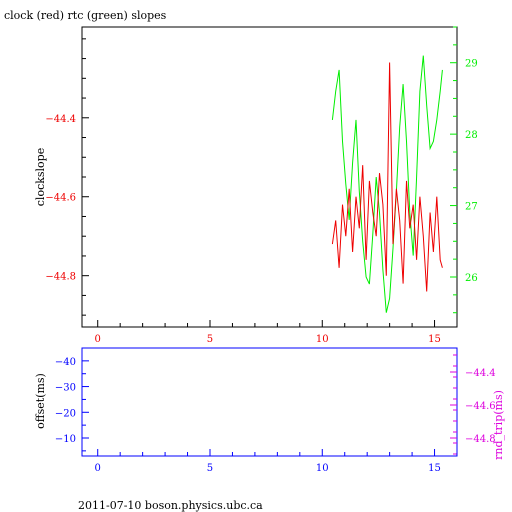 Image resolution: width=512 pixels, height=512 pixels. Describe the element at coordinates (210, 339) in the screenshot. I see `top-x-tick-label: 5` at that location.